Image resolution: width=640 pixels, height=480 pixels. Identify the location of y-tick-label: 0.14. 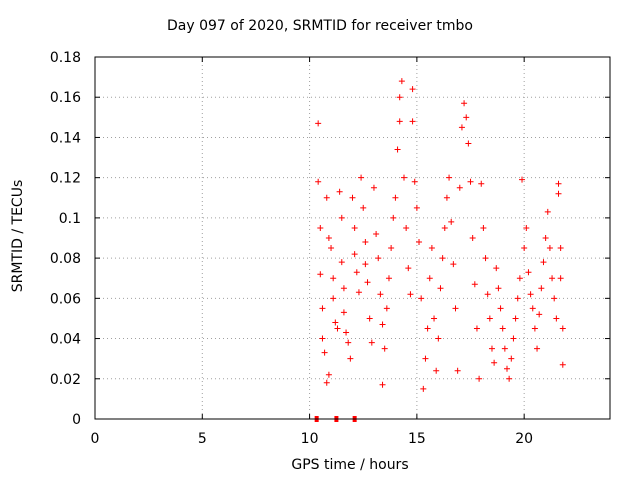
(65, 138).